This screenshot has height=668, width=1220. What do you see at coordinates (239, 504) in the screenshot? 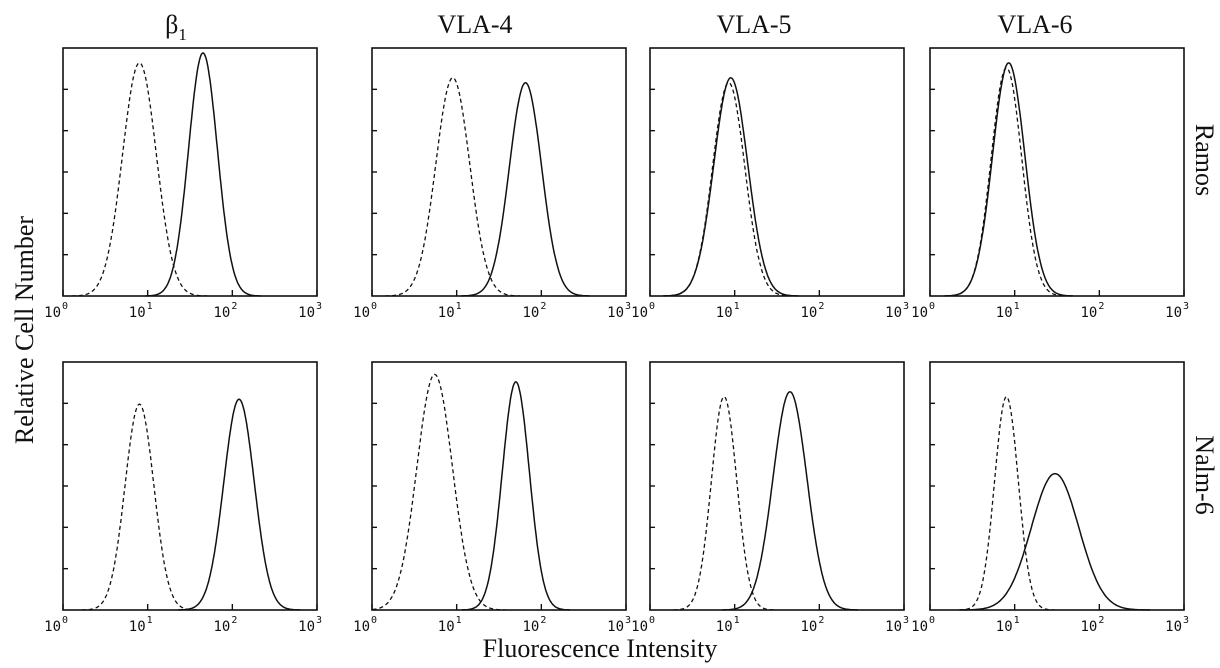
I see `solid-histogram-nalm6-beta1` at bounding box center [239, 504].